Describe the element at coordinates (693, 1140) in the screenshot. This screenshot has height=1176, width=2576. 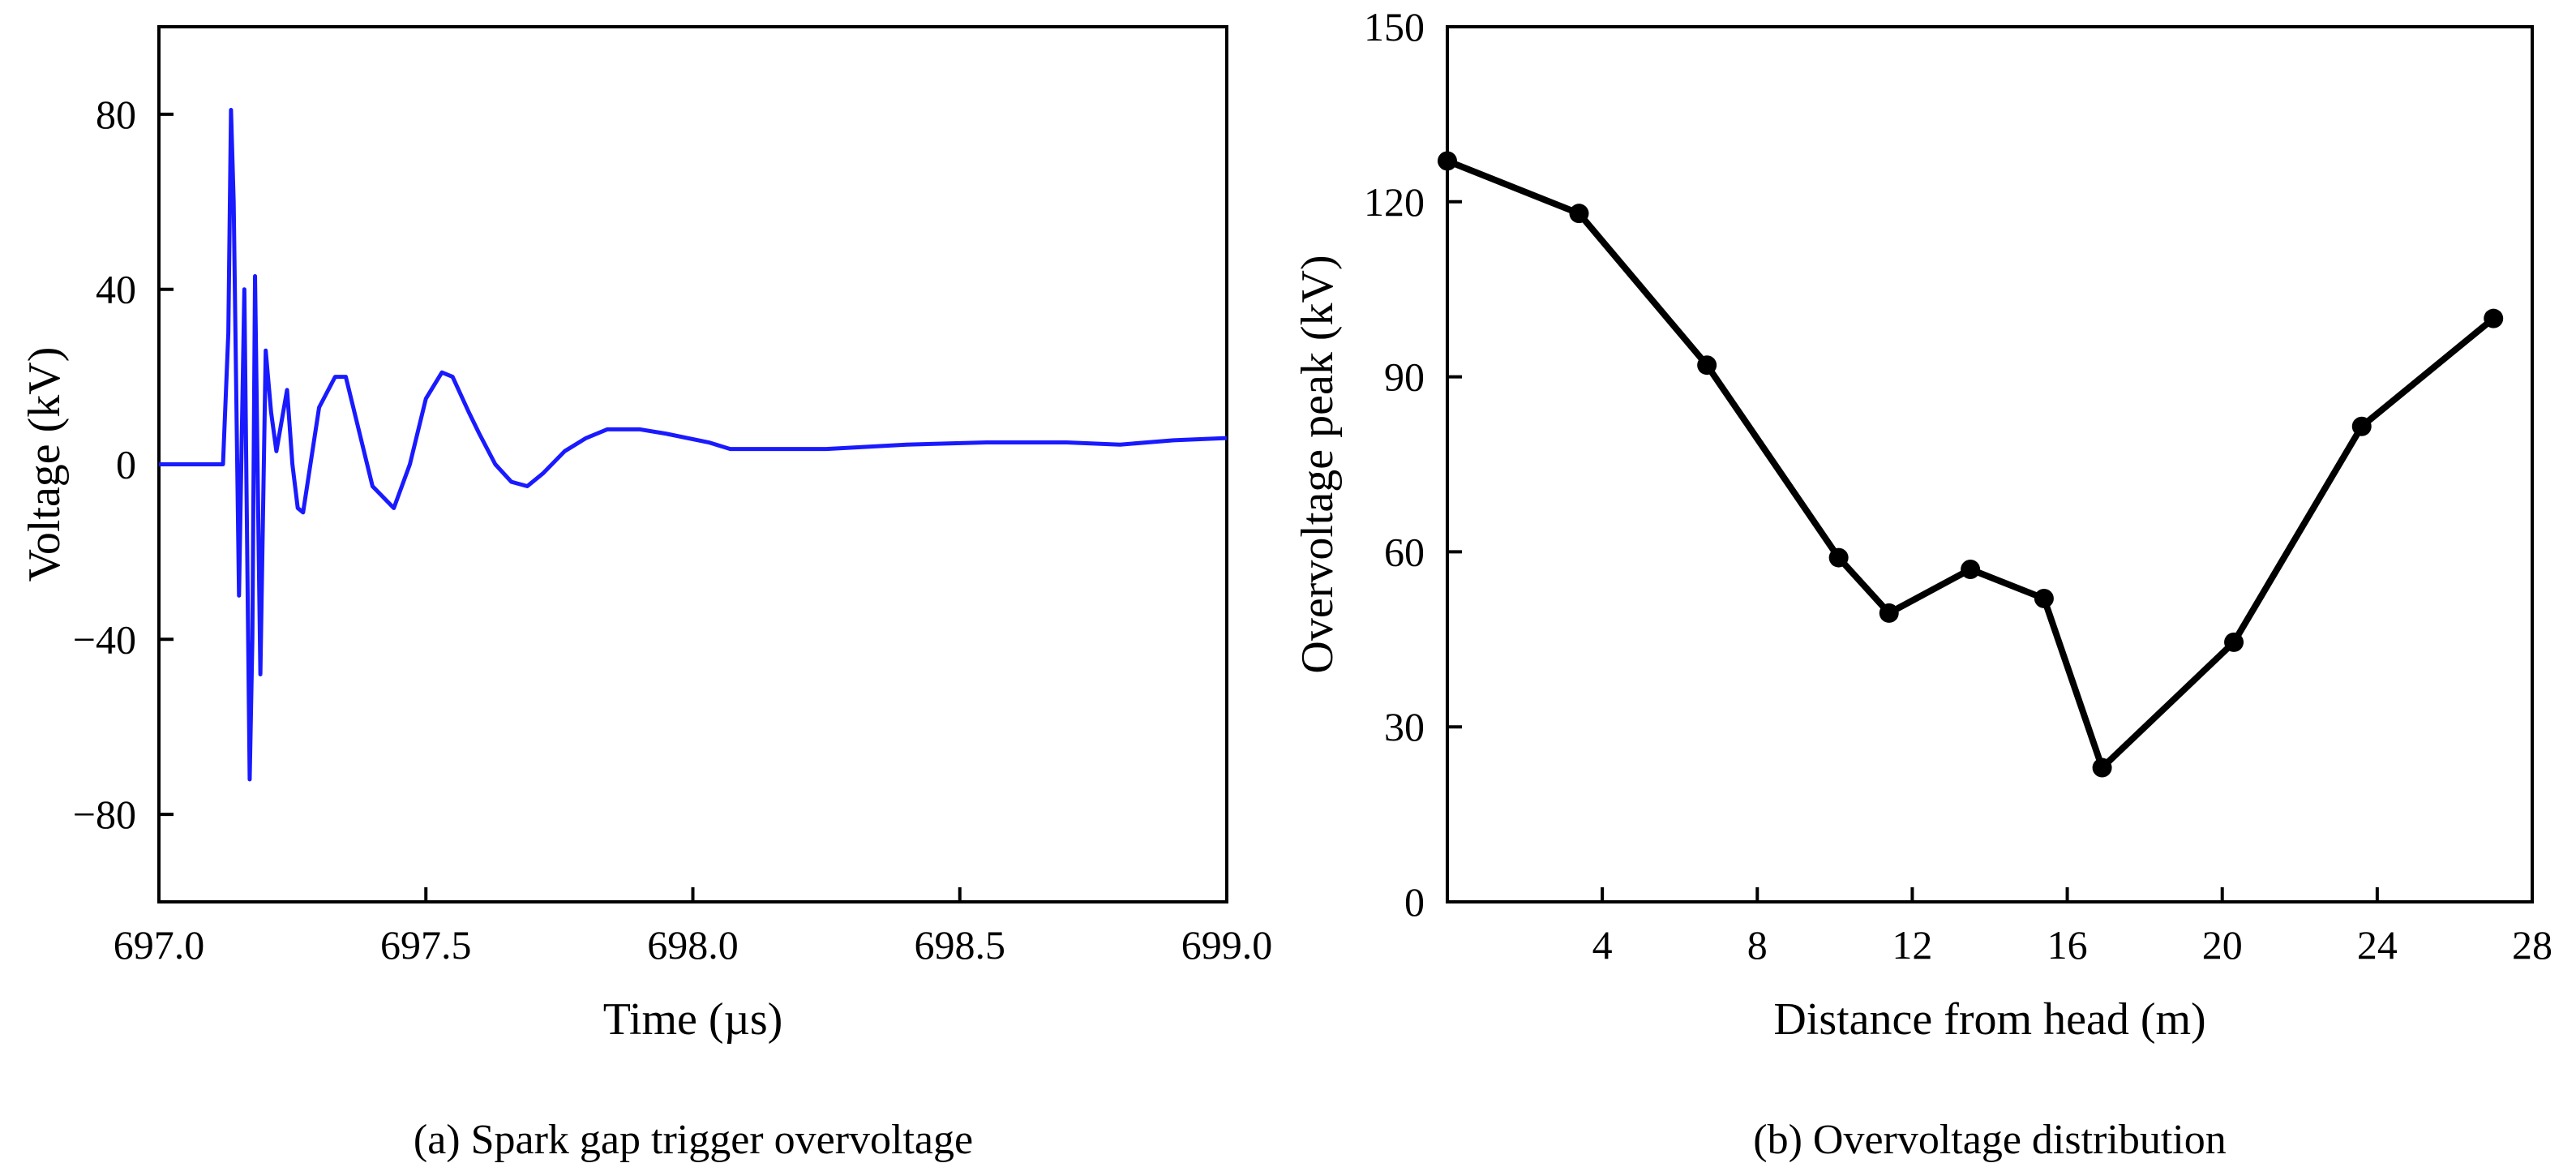
I see `panel-a-caption: (a) Spark gap trigger overvoltage` at that location.